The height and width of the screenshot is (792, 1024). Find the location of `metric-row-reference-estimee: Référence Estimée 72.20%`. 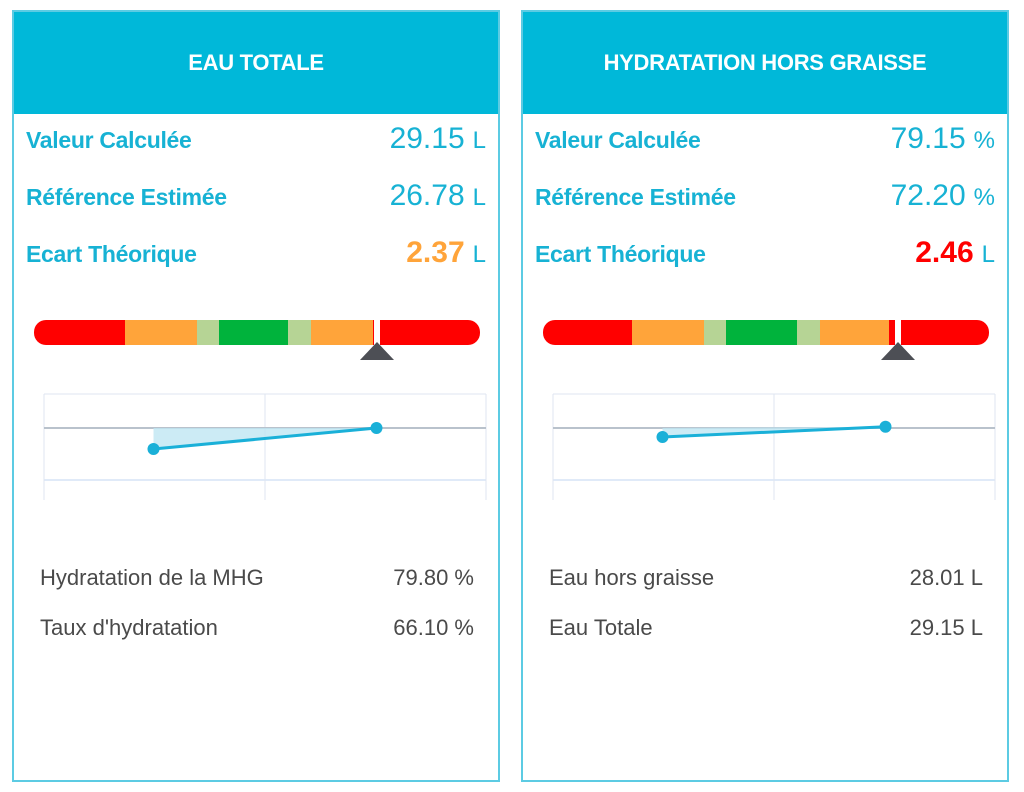

metric-row-reference-estimee: Référence Estimée 72.20% is located at coordinates (765, 196).